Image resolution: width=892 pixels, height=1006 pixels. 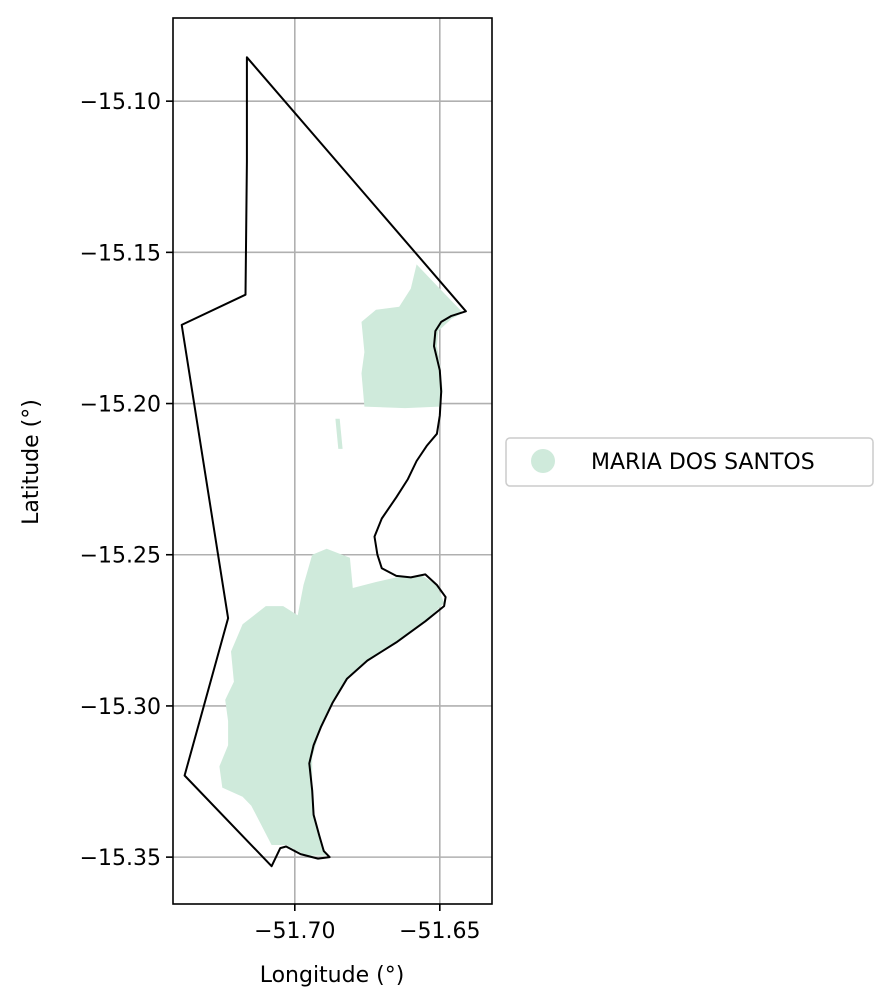 I want to click on legend-frame, so click(x=689, y=462).